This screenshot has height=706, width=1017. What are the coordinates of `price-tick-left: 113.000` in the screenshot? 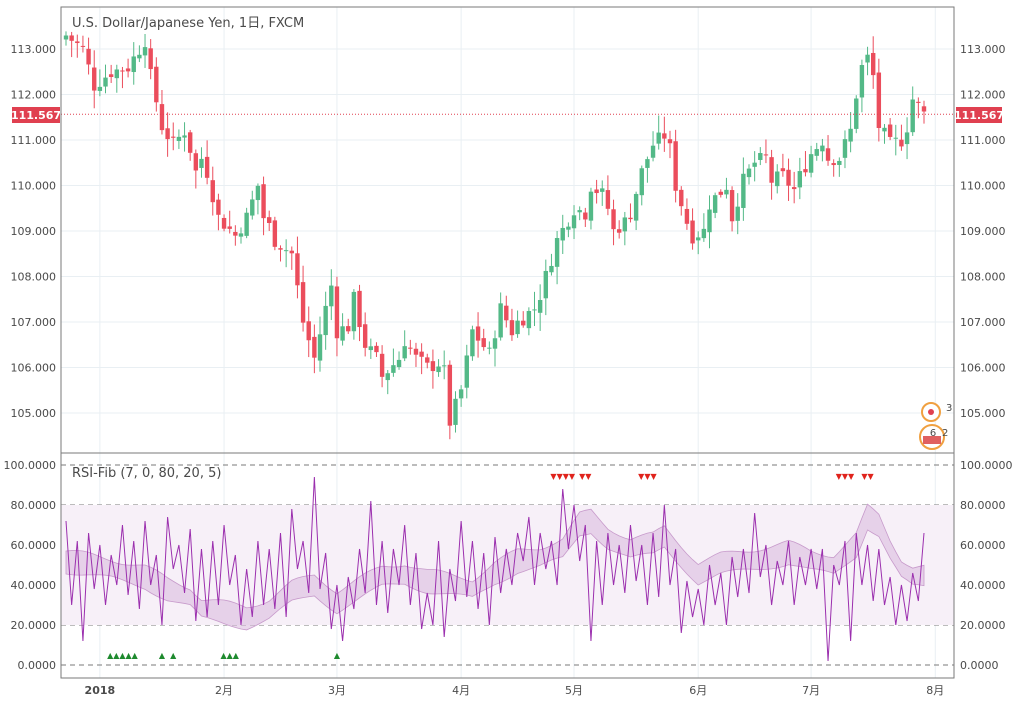 It's located at (34, 49).